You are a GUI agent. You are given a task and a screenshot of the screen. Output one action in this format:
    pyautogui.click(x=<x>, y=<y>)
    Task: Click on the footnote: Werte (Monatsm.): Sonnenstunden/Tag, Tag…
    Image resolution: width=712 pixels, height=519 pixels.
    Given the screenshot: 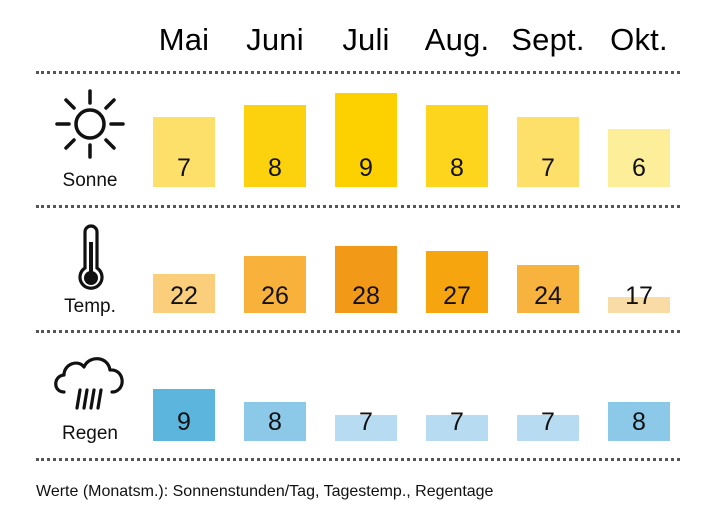 What is the action you would take?
    pyautogui.click(x=265, y=491)
    